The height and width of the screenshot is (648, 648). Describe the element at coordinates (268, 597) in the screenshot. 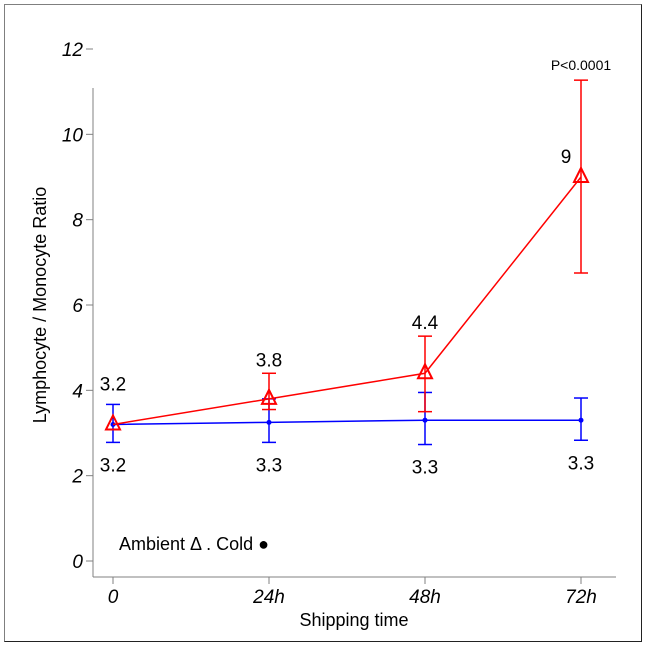

I see `x-tick-label: 24h` at that location.